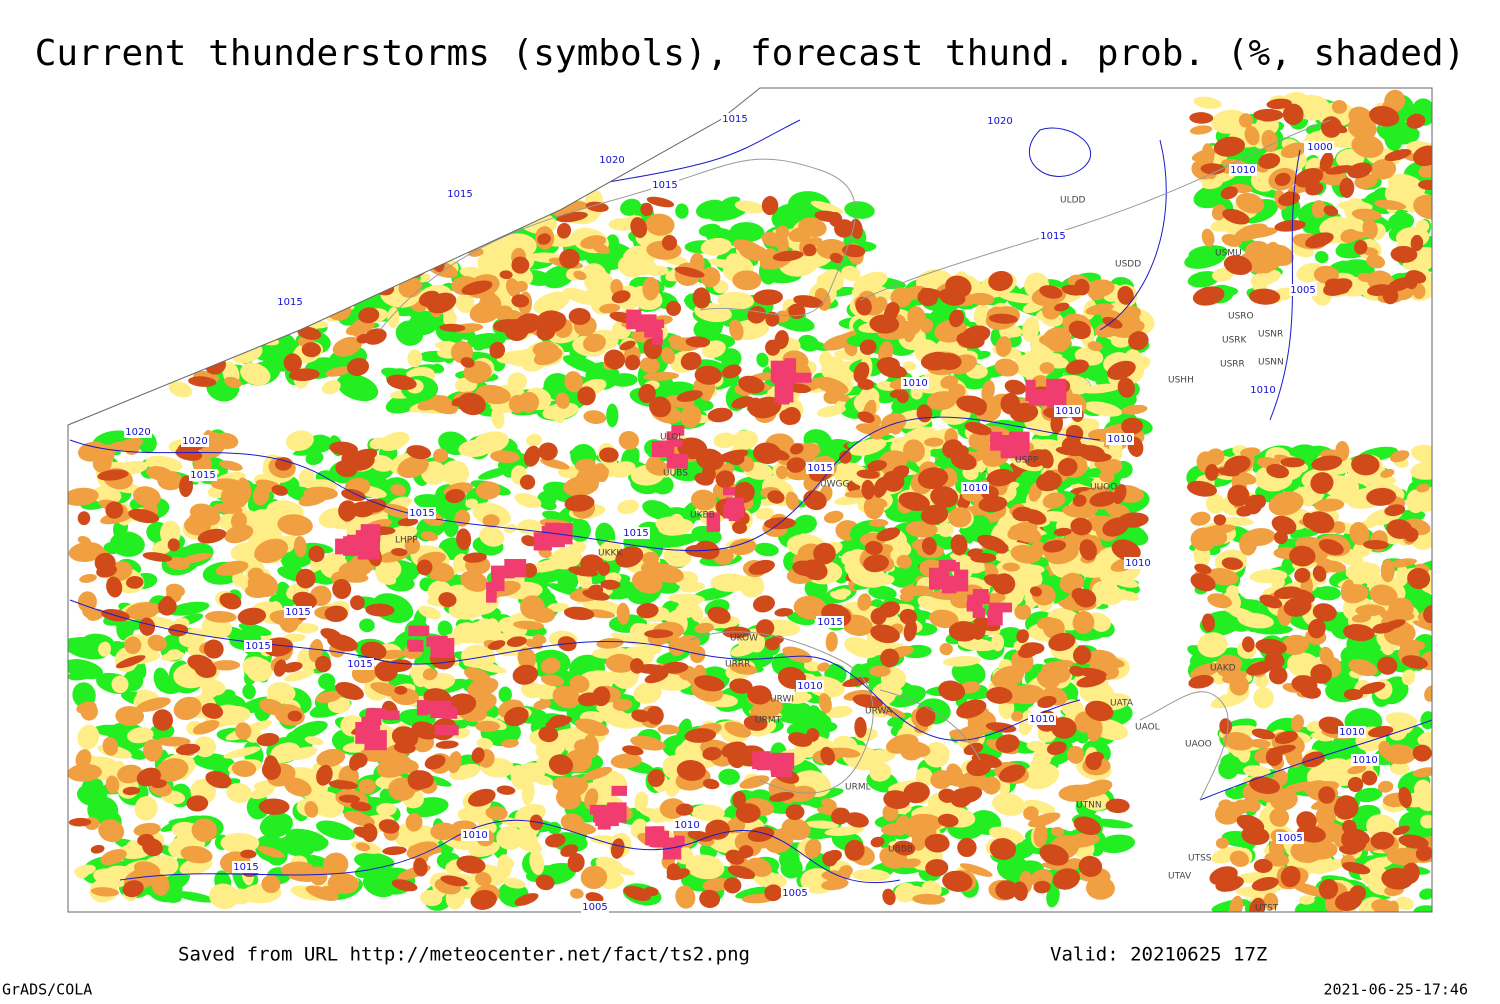  Describe the element at coordinates (137, 432) in the screenshot. I see `isobar-label: 1020` at that location.